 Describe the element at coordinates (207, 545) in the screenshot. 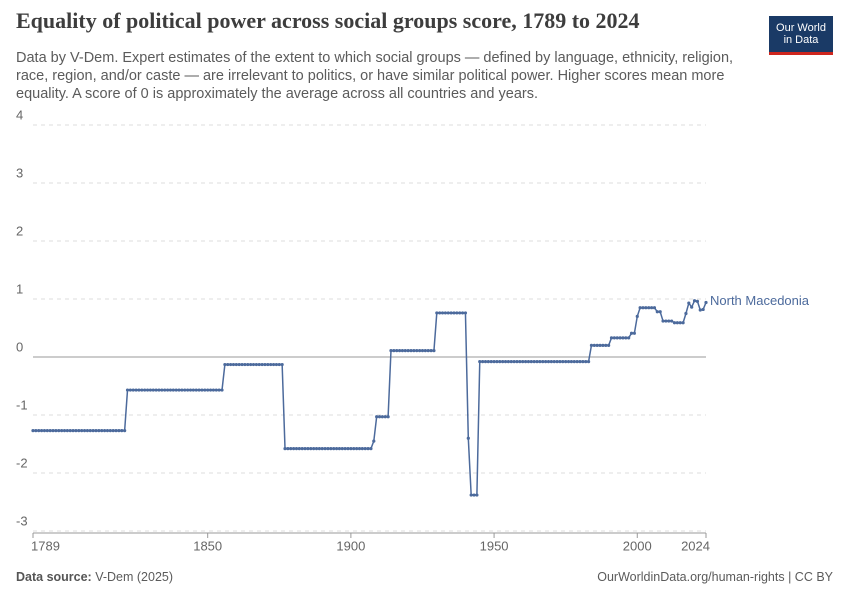

I see `x-tick-label: 1850` at that location.